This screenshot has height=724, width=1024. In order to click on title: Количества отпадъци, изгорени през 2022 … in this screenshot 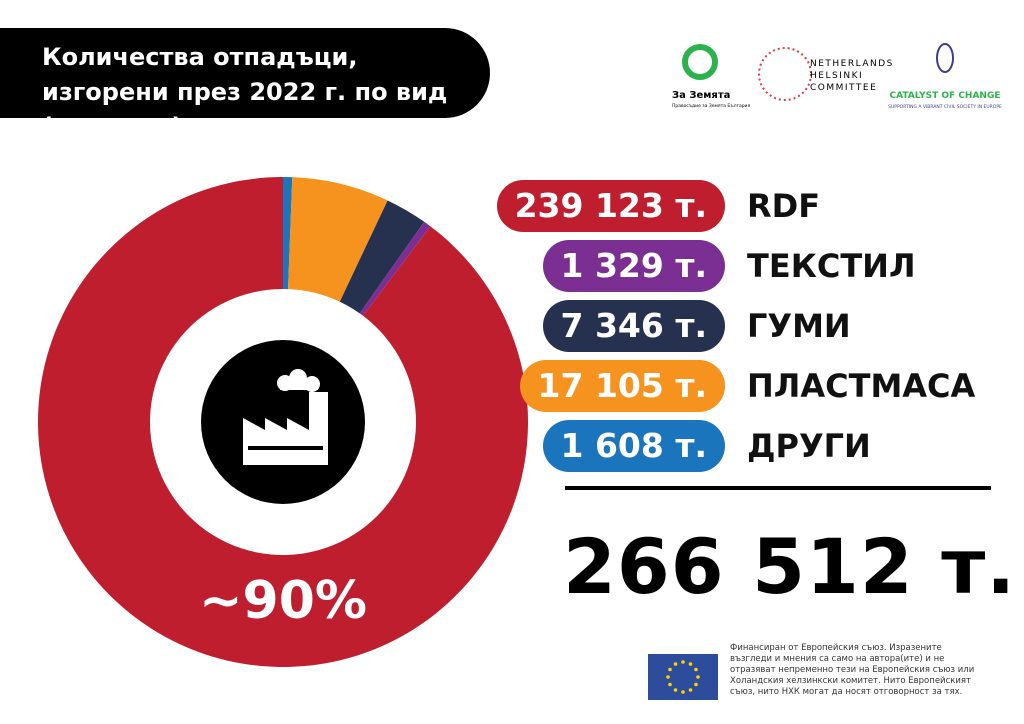, I will do `click(245, 84)`.